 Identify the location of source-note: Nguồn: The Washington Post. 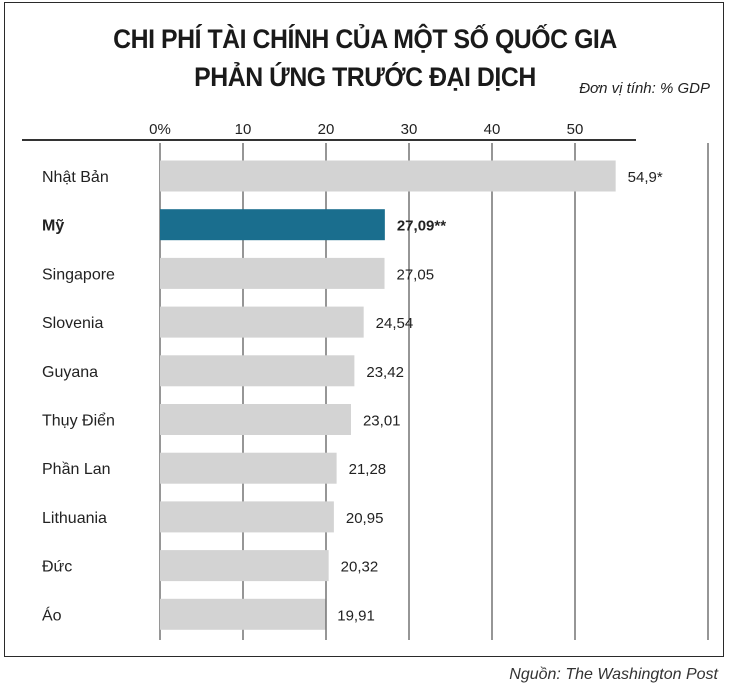
(613, 674).